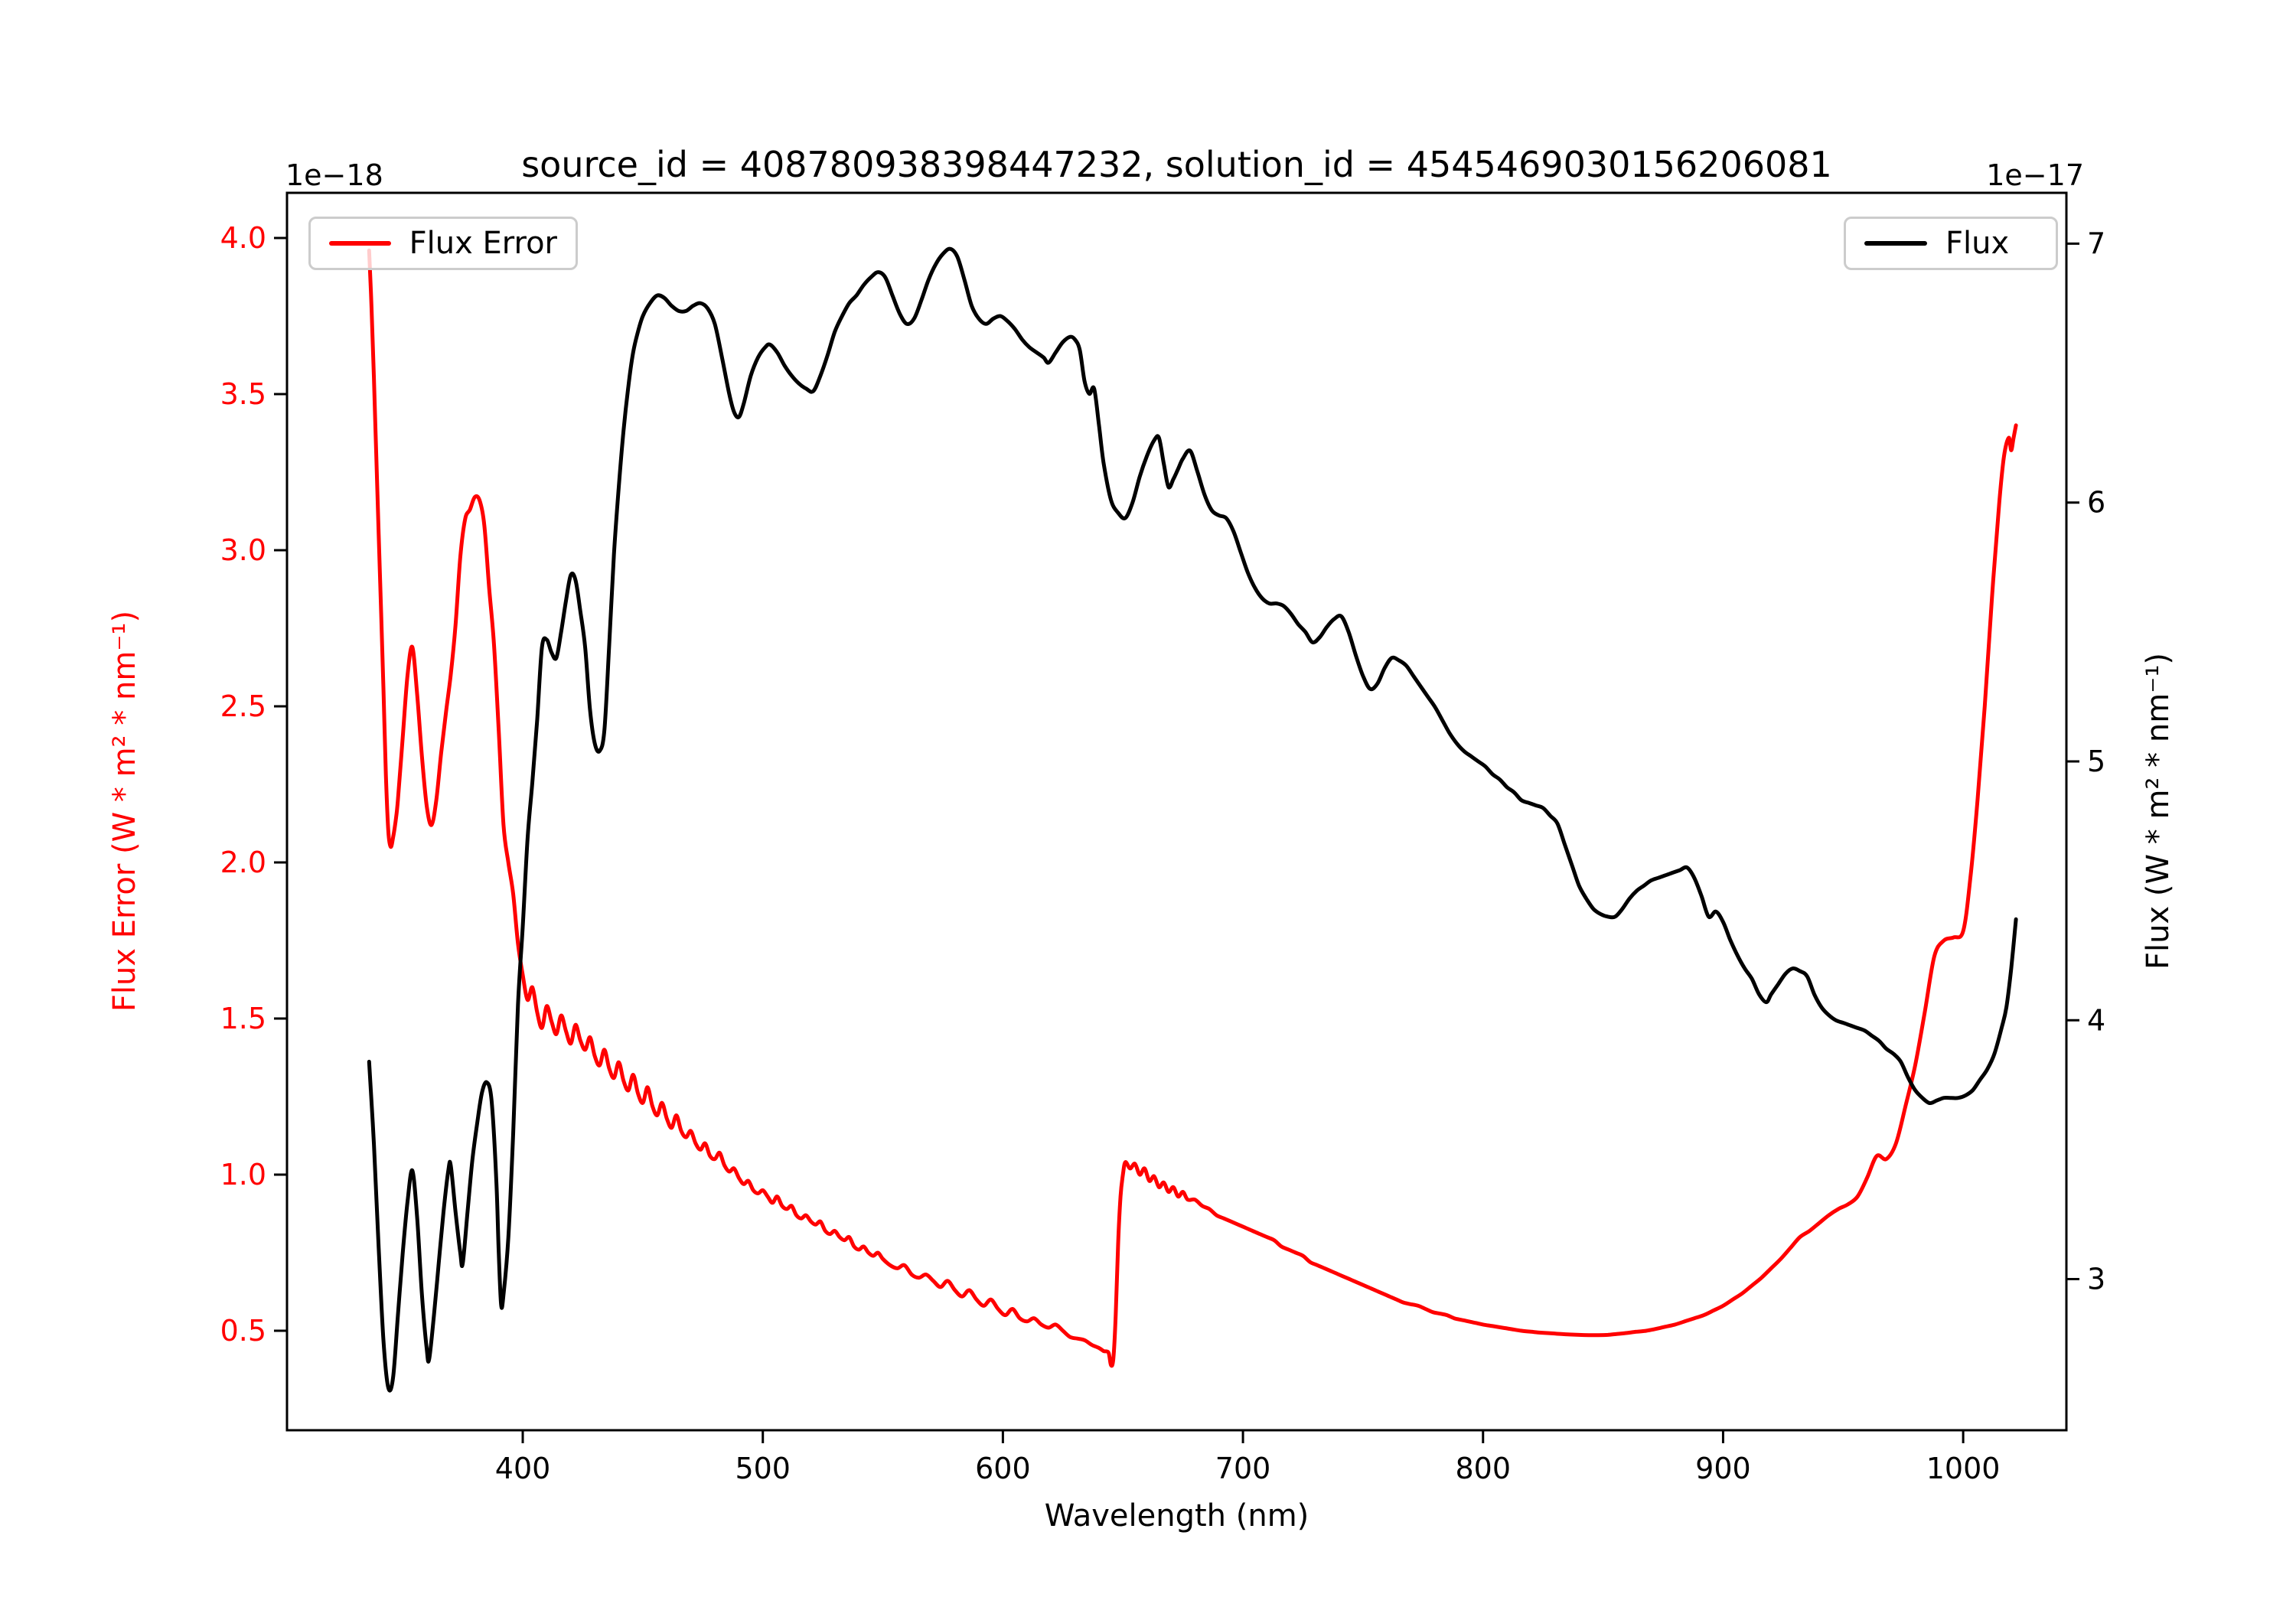 The height and width of the screenshot is (1607, 2296). Describe the element at coordinates (1977, 243) in the screenshot. I see `legend-label-flux: Flux` at that location.